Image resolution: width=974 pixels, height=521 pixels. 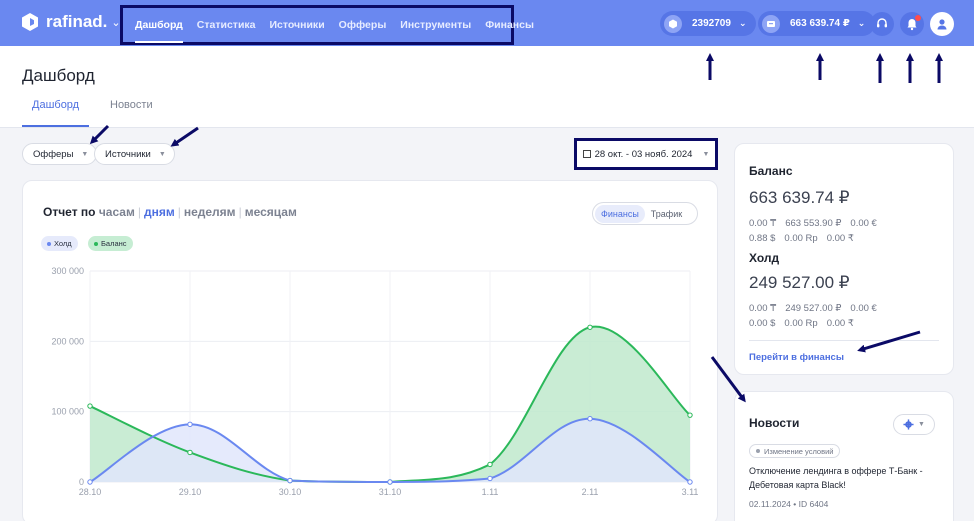 I want to click on nav-item-statistics: Статистика, so click(x=226, y=25).